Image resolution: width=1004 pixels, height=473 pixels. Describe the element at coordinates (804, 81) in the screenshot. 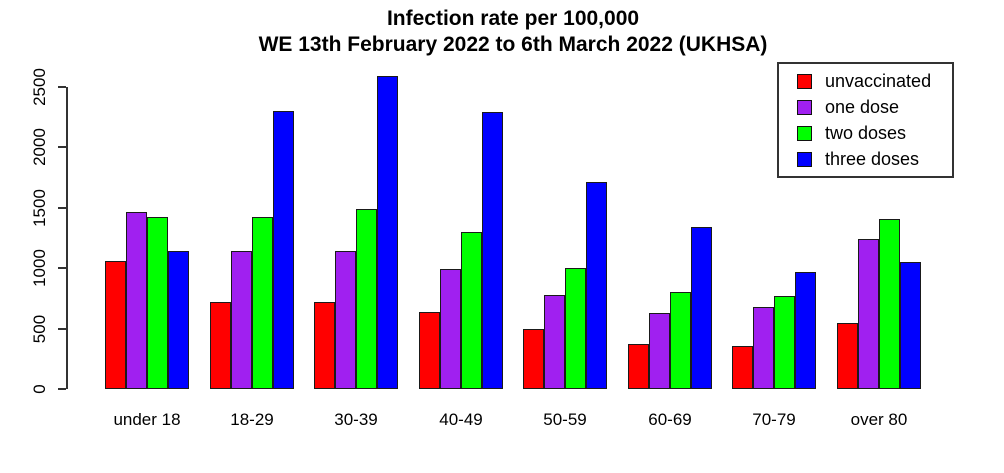

I see `legend-swatch-unvaccinated` at that location.